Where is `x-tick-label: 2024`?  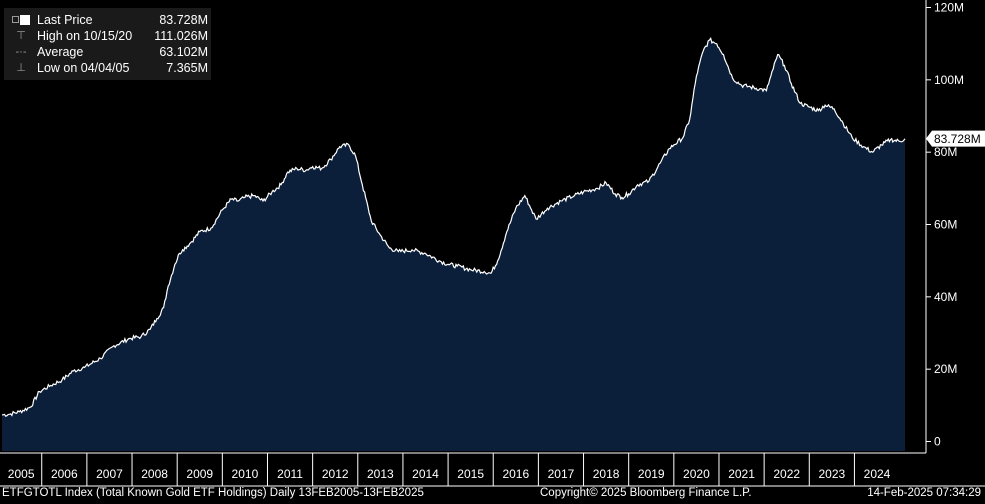
x-tick-label: 2024 is located at coordinates (877, 474).